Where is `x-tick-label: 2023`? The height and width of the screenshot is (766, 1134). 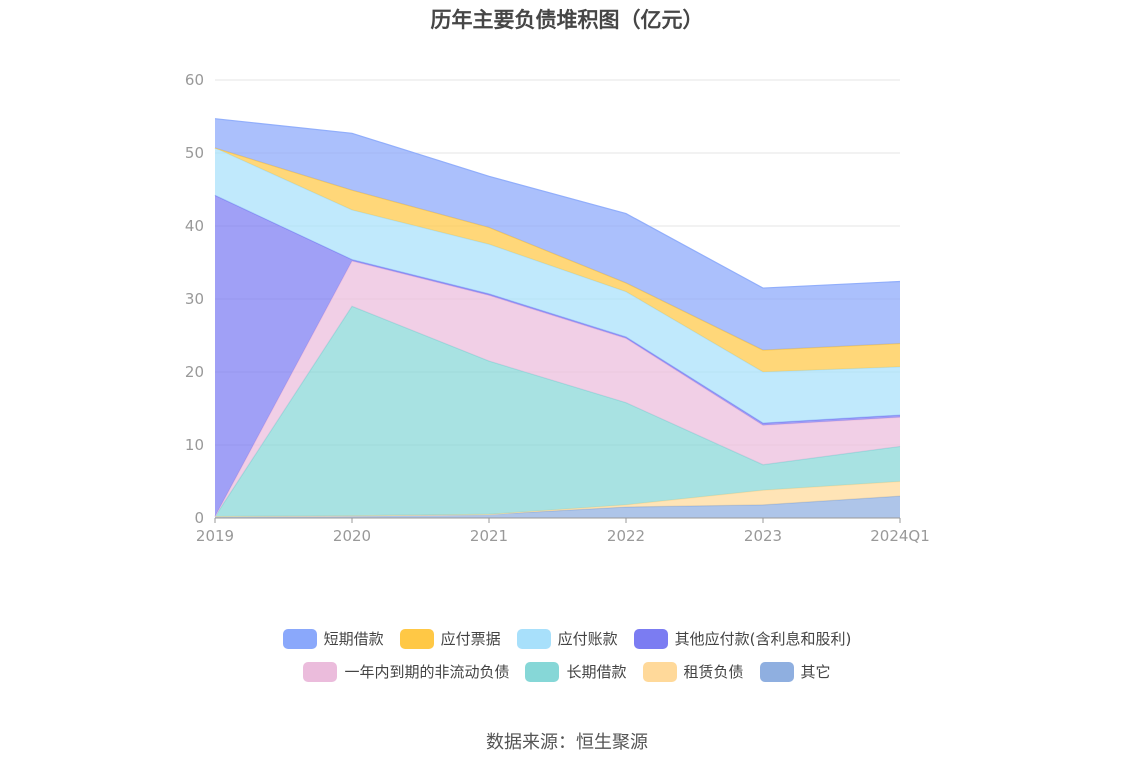
x-tick-label: 2023 is located at coordinates (763, 536).